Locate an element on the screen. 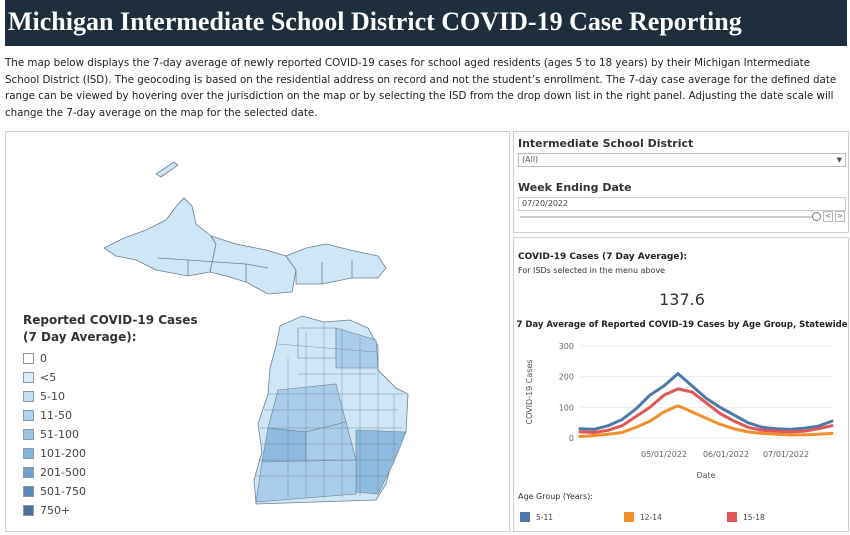 This screenshot has height=535, width=850. legend-item: 750+ is located at coordinates (110, 510).